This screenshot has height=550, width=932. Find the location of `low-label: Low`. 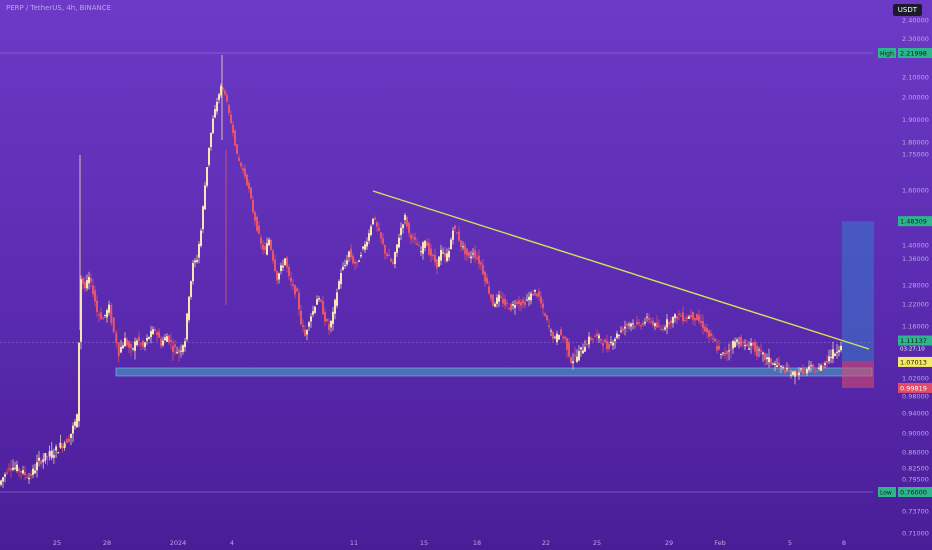

low-label: Low is located at coordinates (886, 493).